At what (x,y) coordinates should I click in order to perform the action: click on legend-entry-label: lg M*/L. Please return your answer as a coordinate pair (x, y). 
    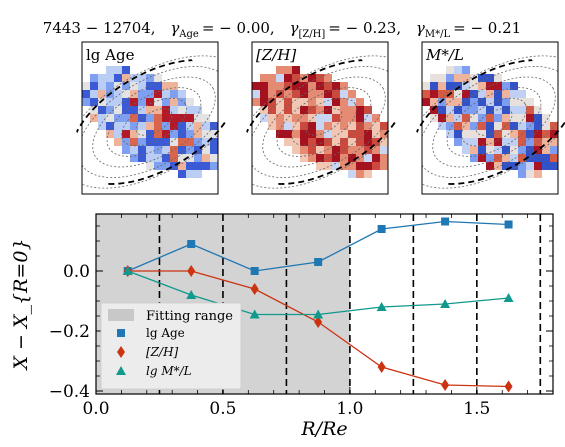
    Looking at the image, I should click on (169, 371).